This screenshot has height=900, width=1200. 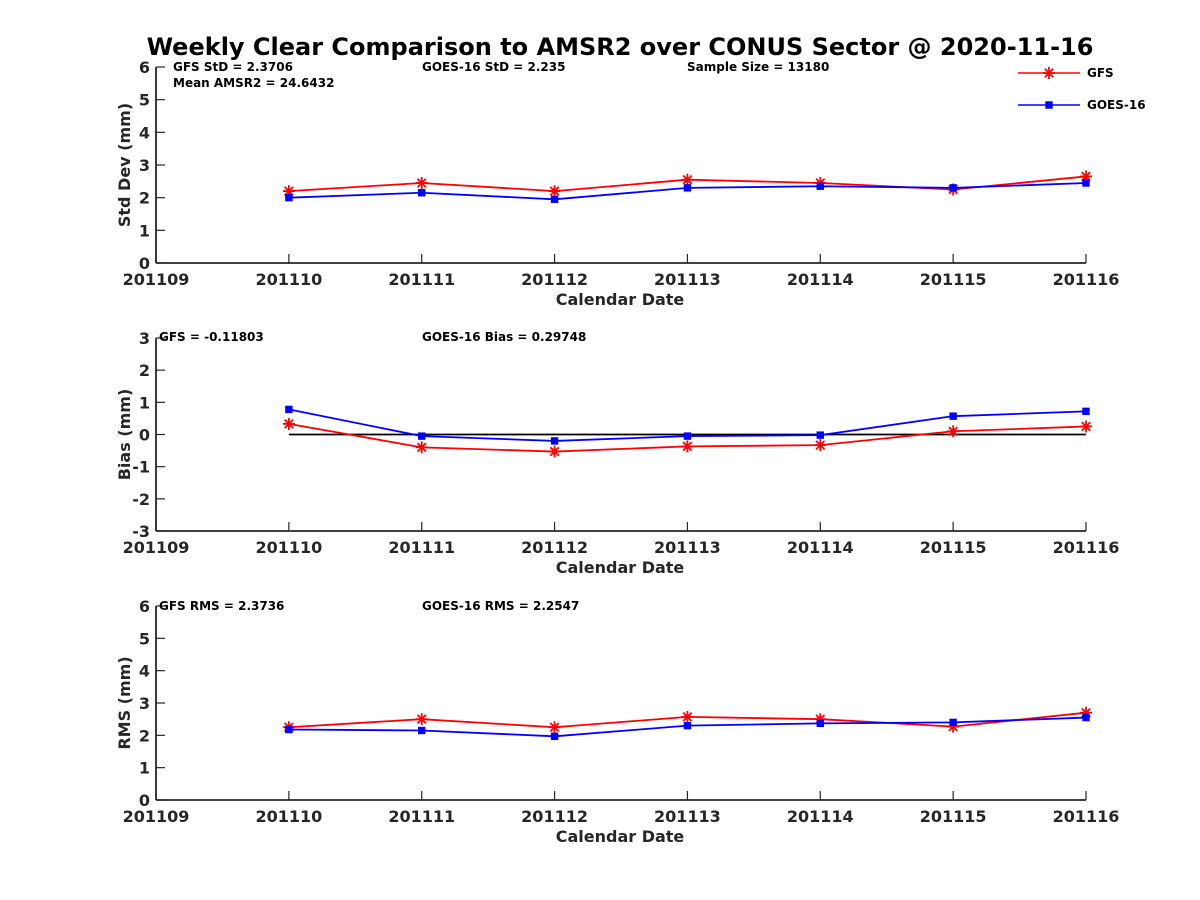 What do you see at coordinates (141, 531) in the screenshot?
I see `y-tick-label: -3` at bounding box center [141, 531].